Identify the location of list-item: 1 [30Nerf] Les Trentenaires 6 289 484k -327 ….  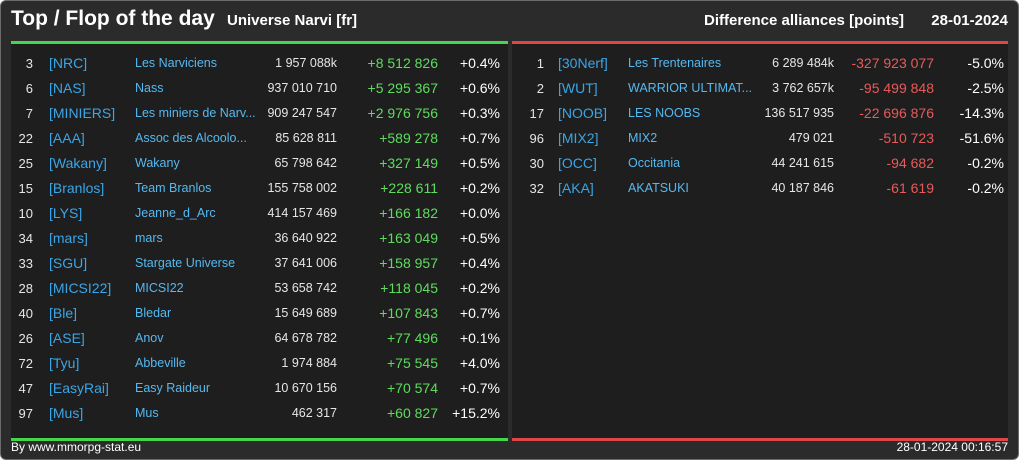
(760, 63).